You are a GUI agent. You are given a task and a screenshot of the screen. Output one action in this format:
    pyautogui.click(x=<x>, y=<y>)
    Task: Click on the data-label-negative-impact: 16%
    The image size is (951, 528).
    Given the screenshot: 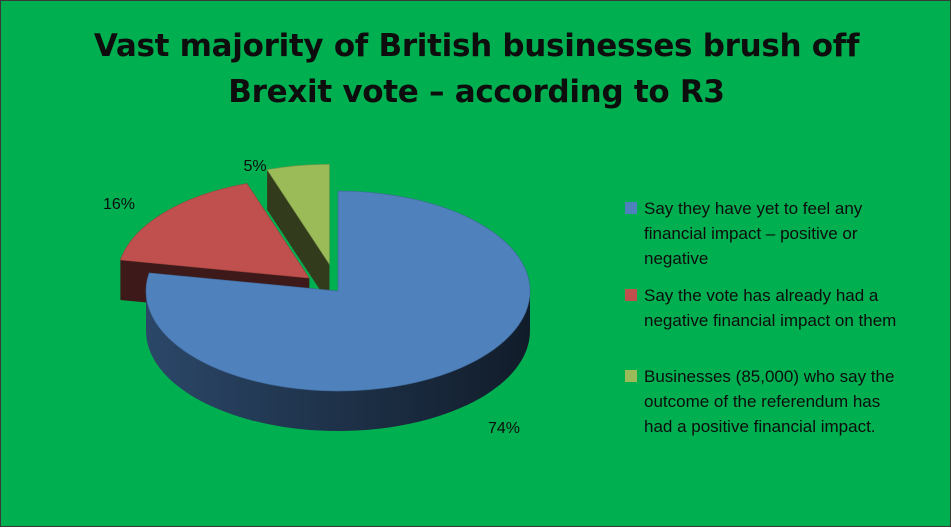 What is the action you would take?
    pyautogui.click(x=119, y=204)
    